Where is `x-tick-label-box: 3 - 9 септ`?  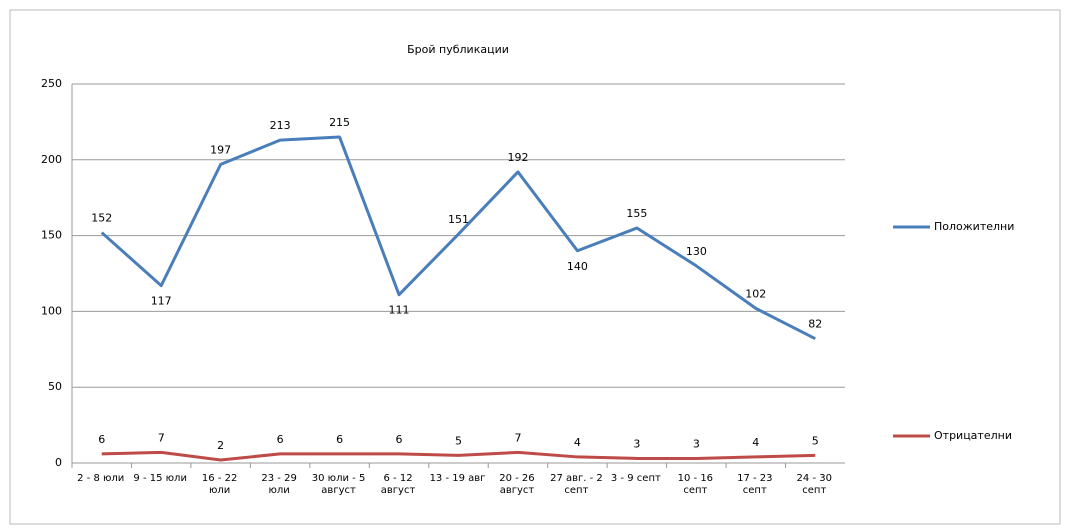 x-tick-label-box: 3 - 9 септ is located at coordinates (635, 478).